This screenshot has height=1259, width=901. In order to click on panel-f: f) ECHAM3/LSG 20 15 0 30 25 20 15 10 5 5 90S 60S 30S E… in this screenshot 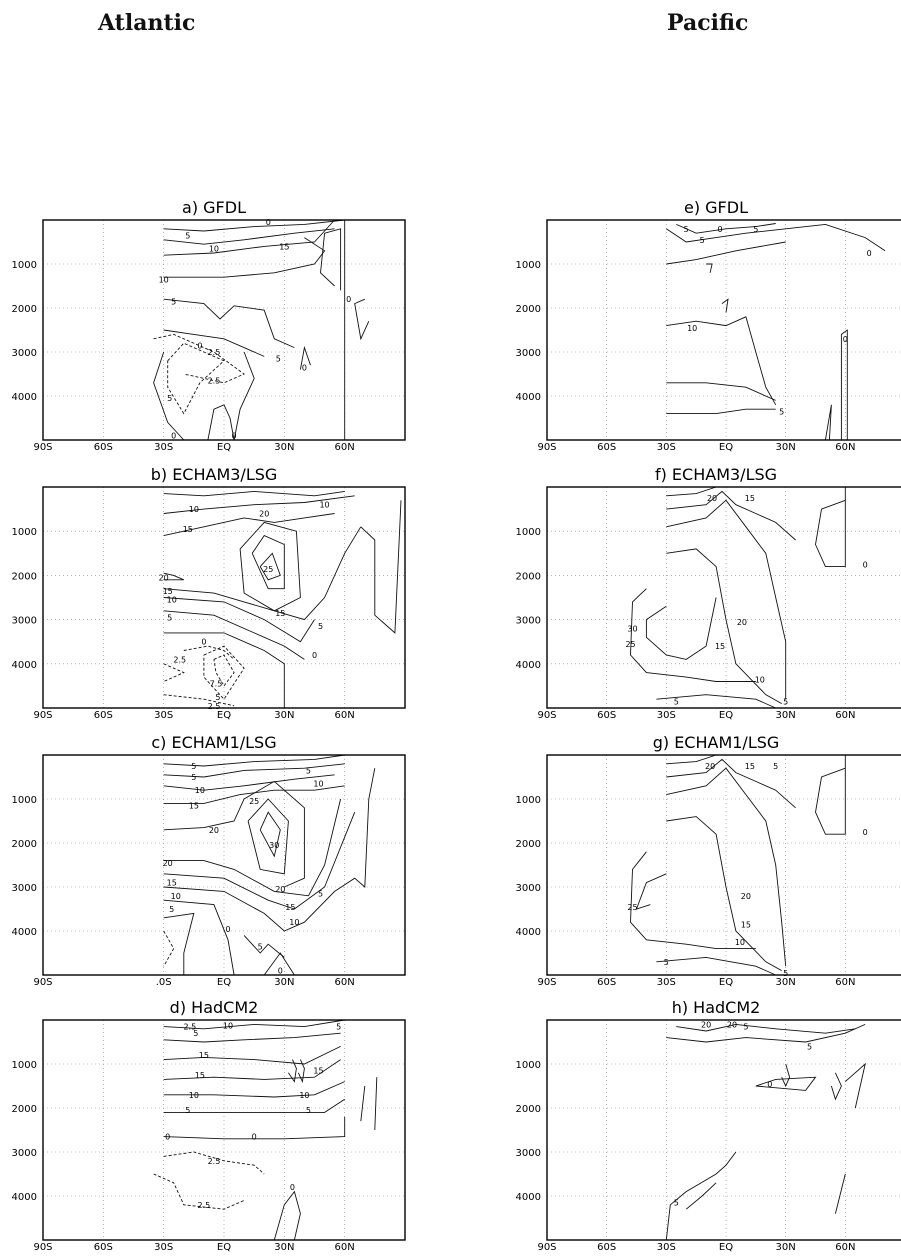, I will do `click(708, 593)`.